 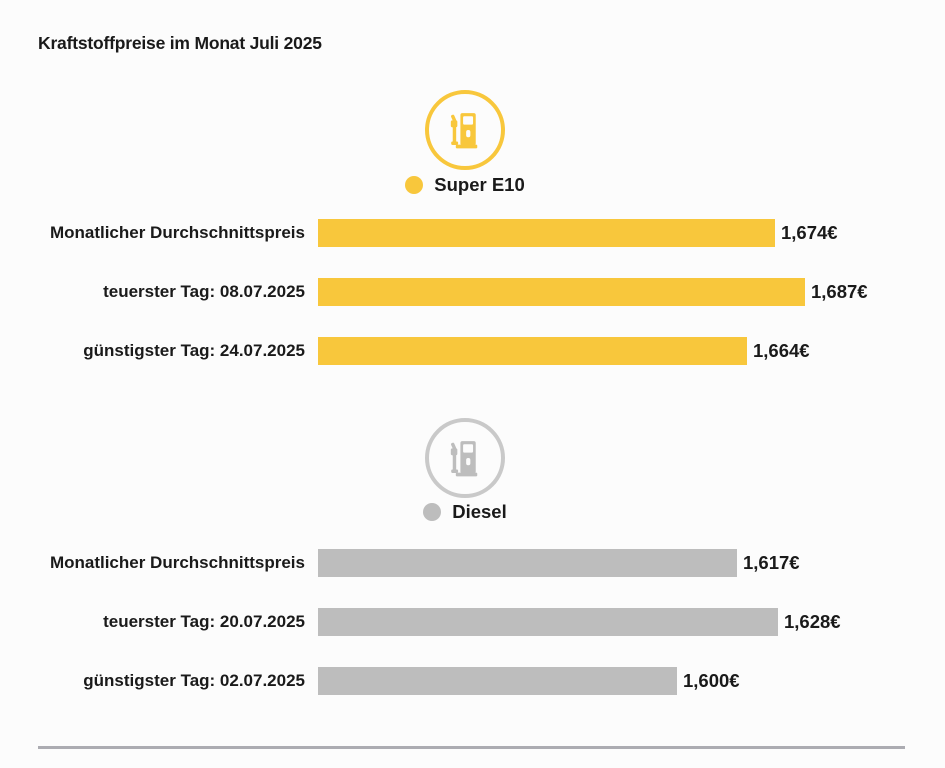 What do you see at coordinates (812, 621) in the screenshot?
I see `price-value: 1,628€` at bounding box center [812, 621].